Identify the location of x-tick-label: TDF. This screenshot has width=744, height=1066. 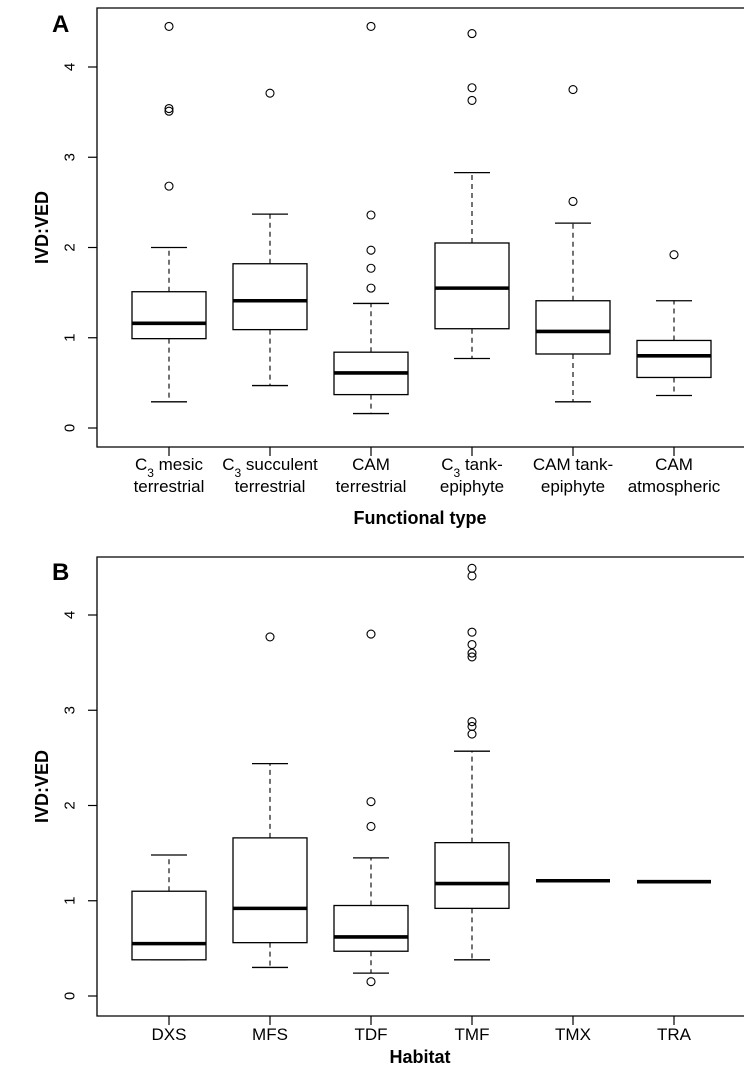
(370, 1034).